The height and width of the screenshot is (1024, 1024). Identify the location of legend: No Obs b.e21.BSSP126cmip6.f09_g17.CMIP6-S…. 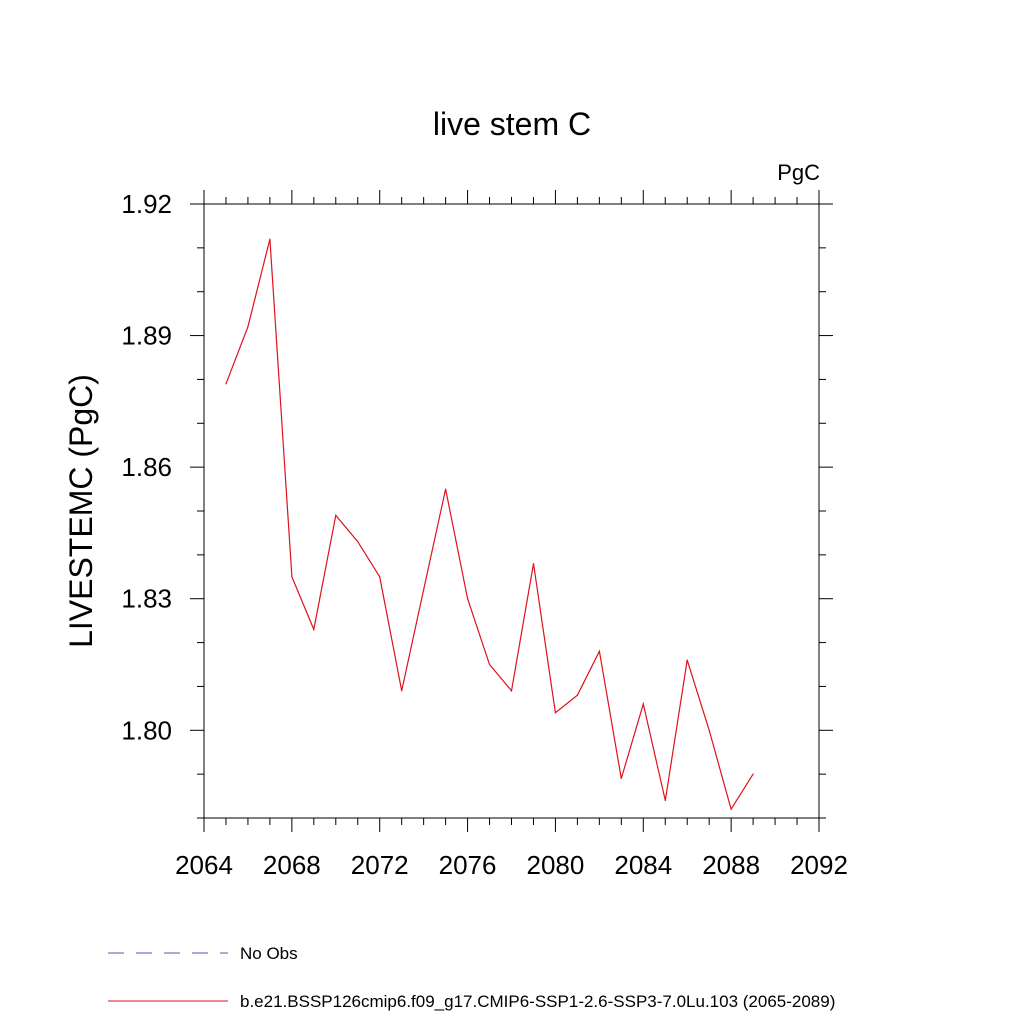
(471, 977).